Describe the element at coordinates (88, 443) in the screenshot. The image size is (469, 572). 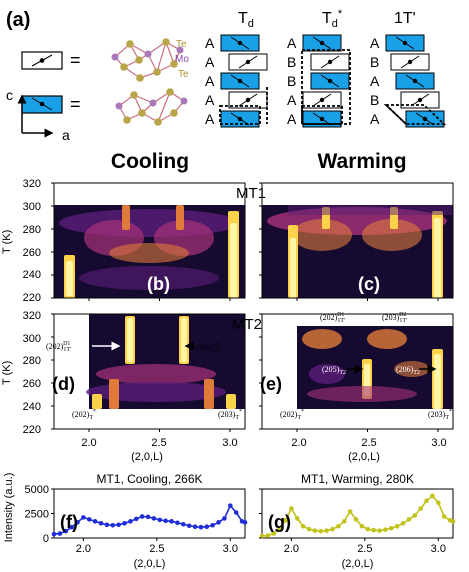
I see `svg-text: 2.0` at that location.